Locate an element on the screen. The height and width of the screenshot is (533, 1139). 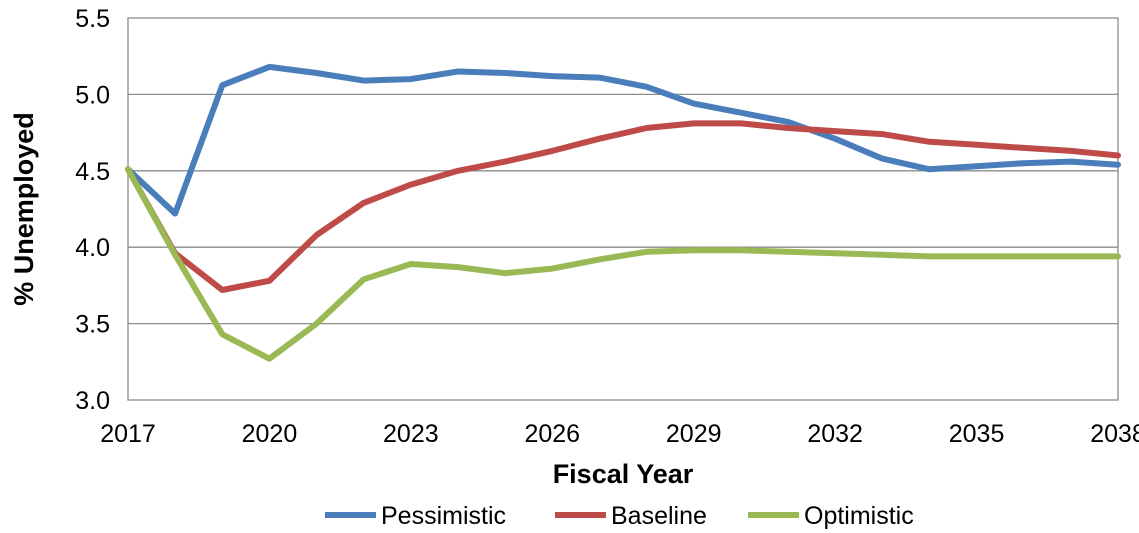
legend-label-baseline: Baseline is located at coordinates (659, 516).